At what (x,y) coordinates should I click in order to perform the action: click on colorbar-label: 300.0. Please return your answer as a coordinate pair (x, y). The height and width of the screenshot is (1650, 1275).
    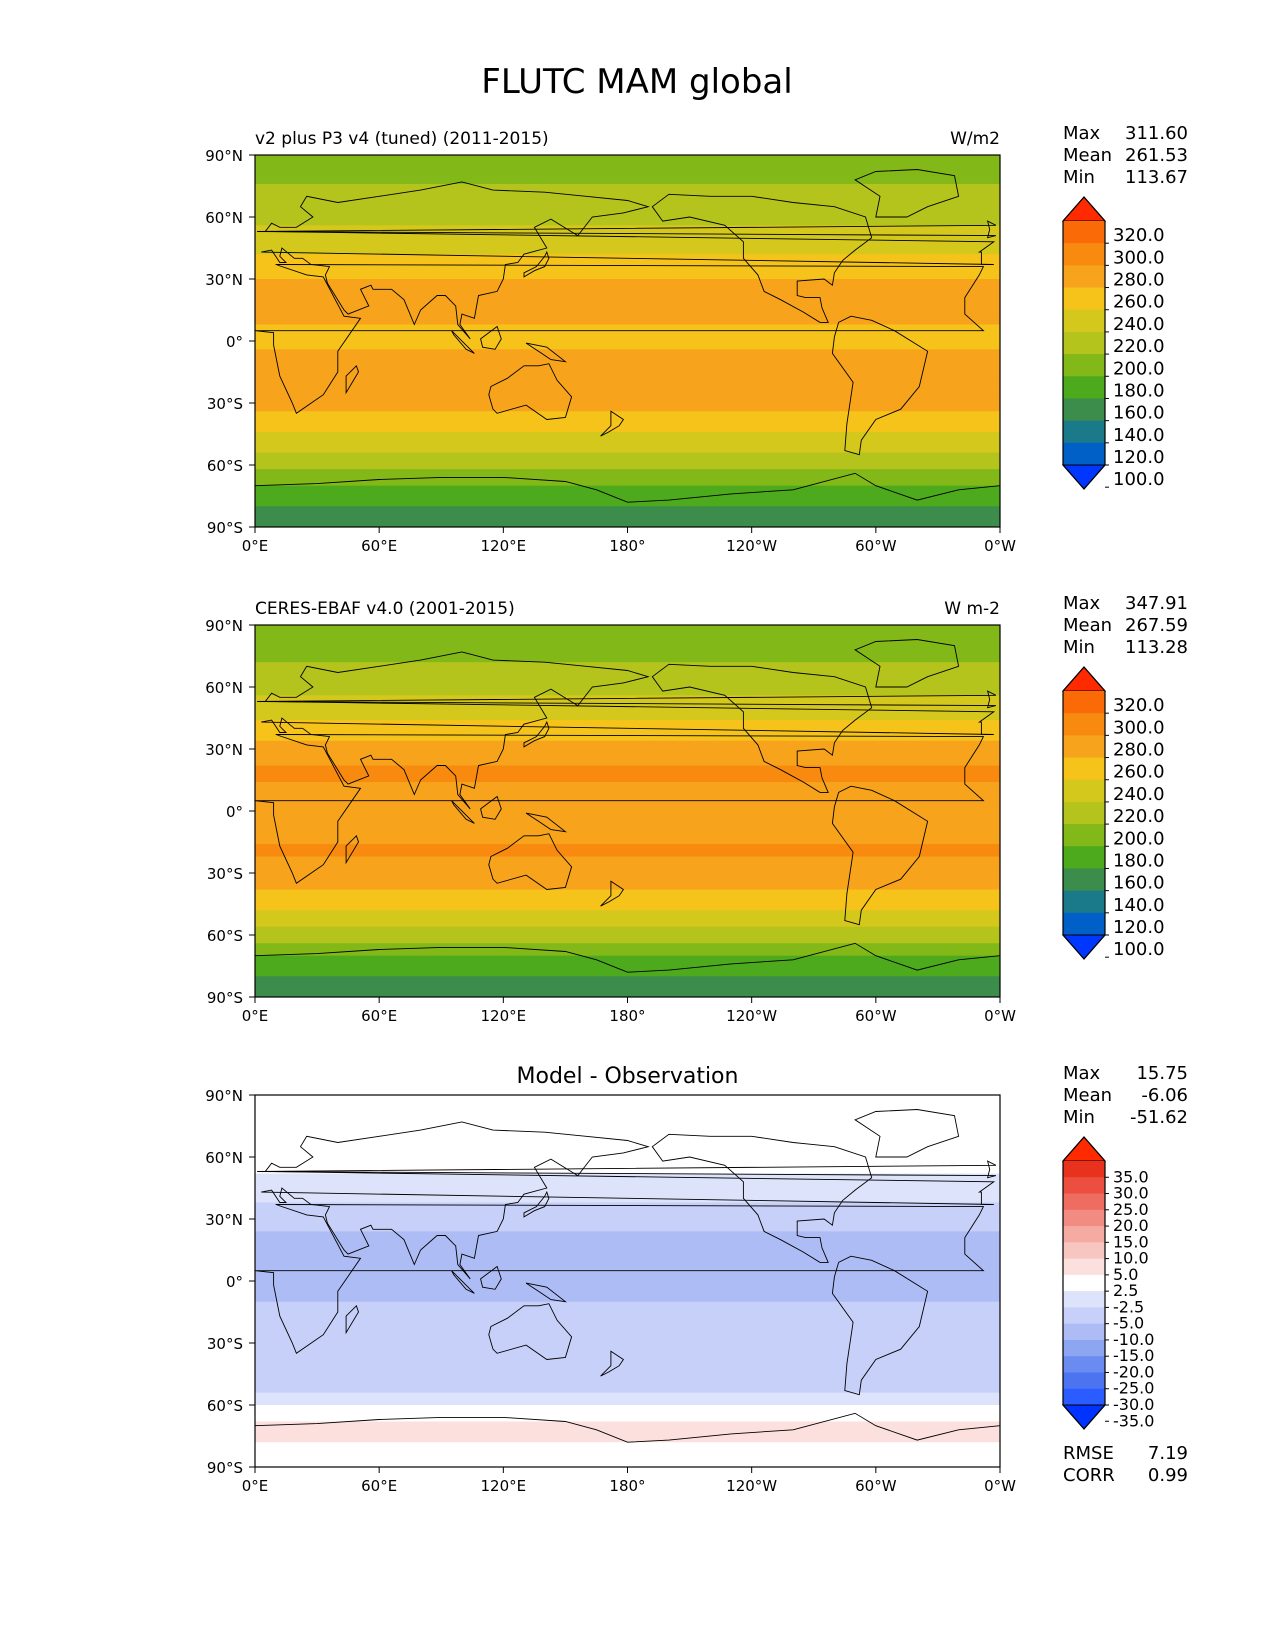
    Looking at the image, I should click on (1139, 727).